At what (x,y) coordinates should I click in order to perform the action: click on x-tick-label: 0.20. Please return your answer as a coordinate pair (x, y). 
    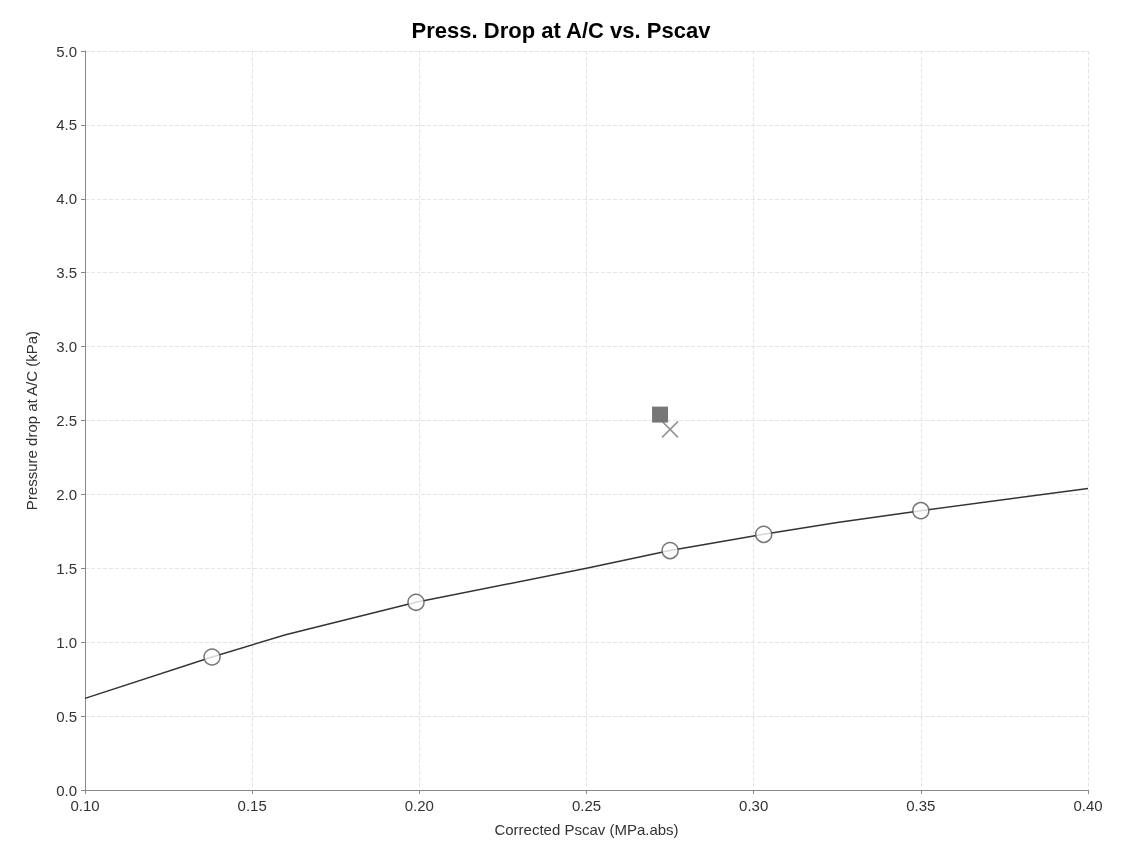
    Looking at the image, I should click on (419, 805).